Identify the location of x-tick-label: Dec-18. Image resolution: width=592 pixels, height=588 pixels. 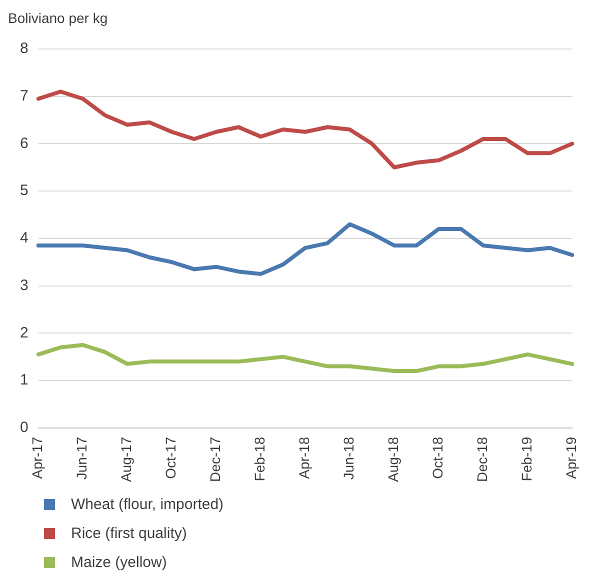
(482, 459).